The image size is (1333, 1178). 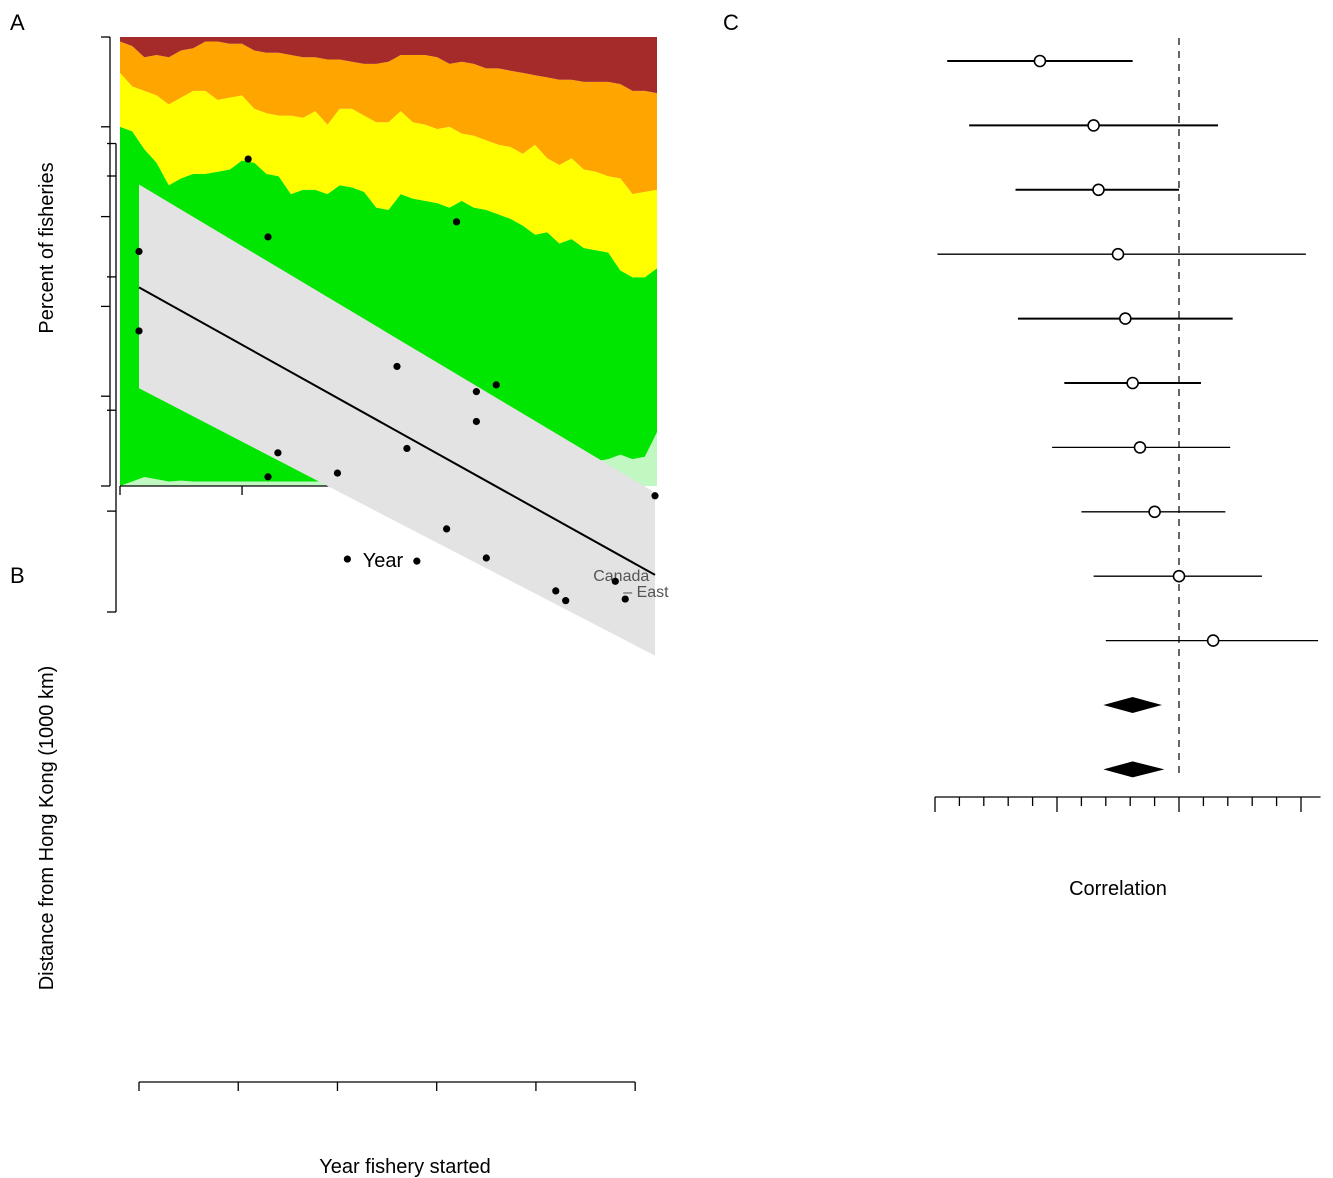 I want to click on regression-line, so click(x=397, y=431).